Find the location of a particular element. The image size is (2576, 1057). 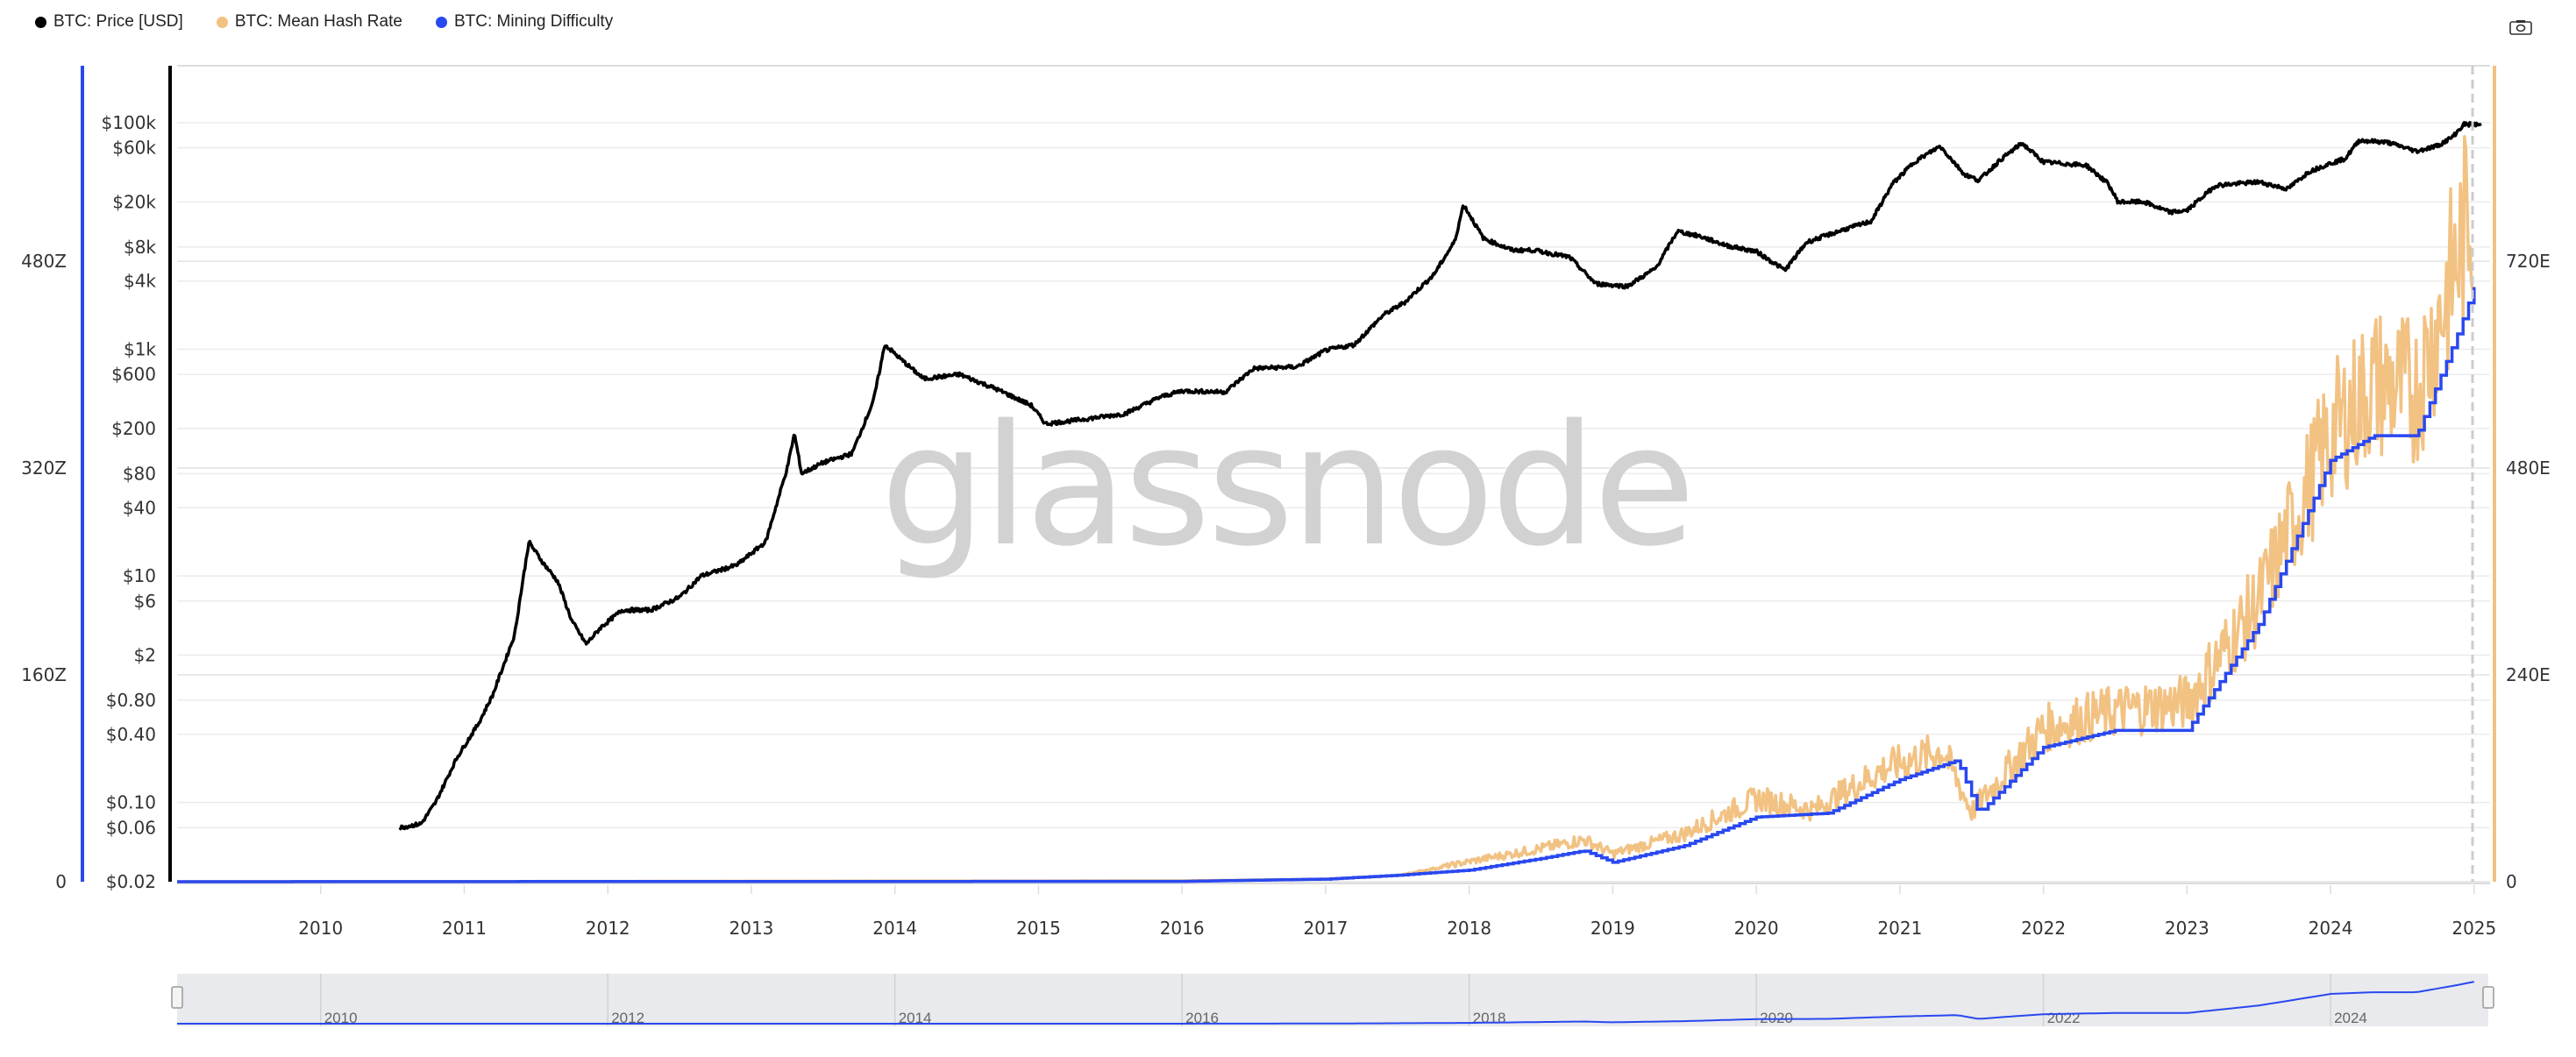

navigator-tick-label: 2024 is located at coordinates (2350, 1018).